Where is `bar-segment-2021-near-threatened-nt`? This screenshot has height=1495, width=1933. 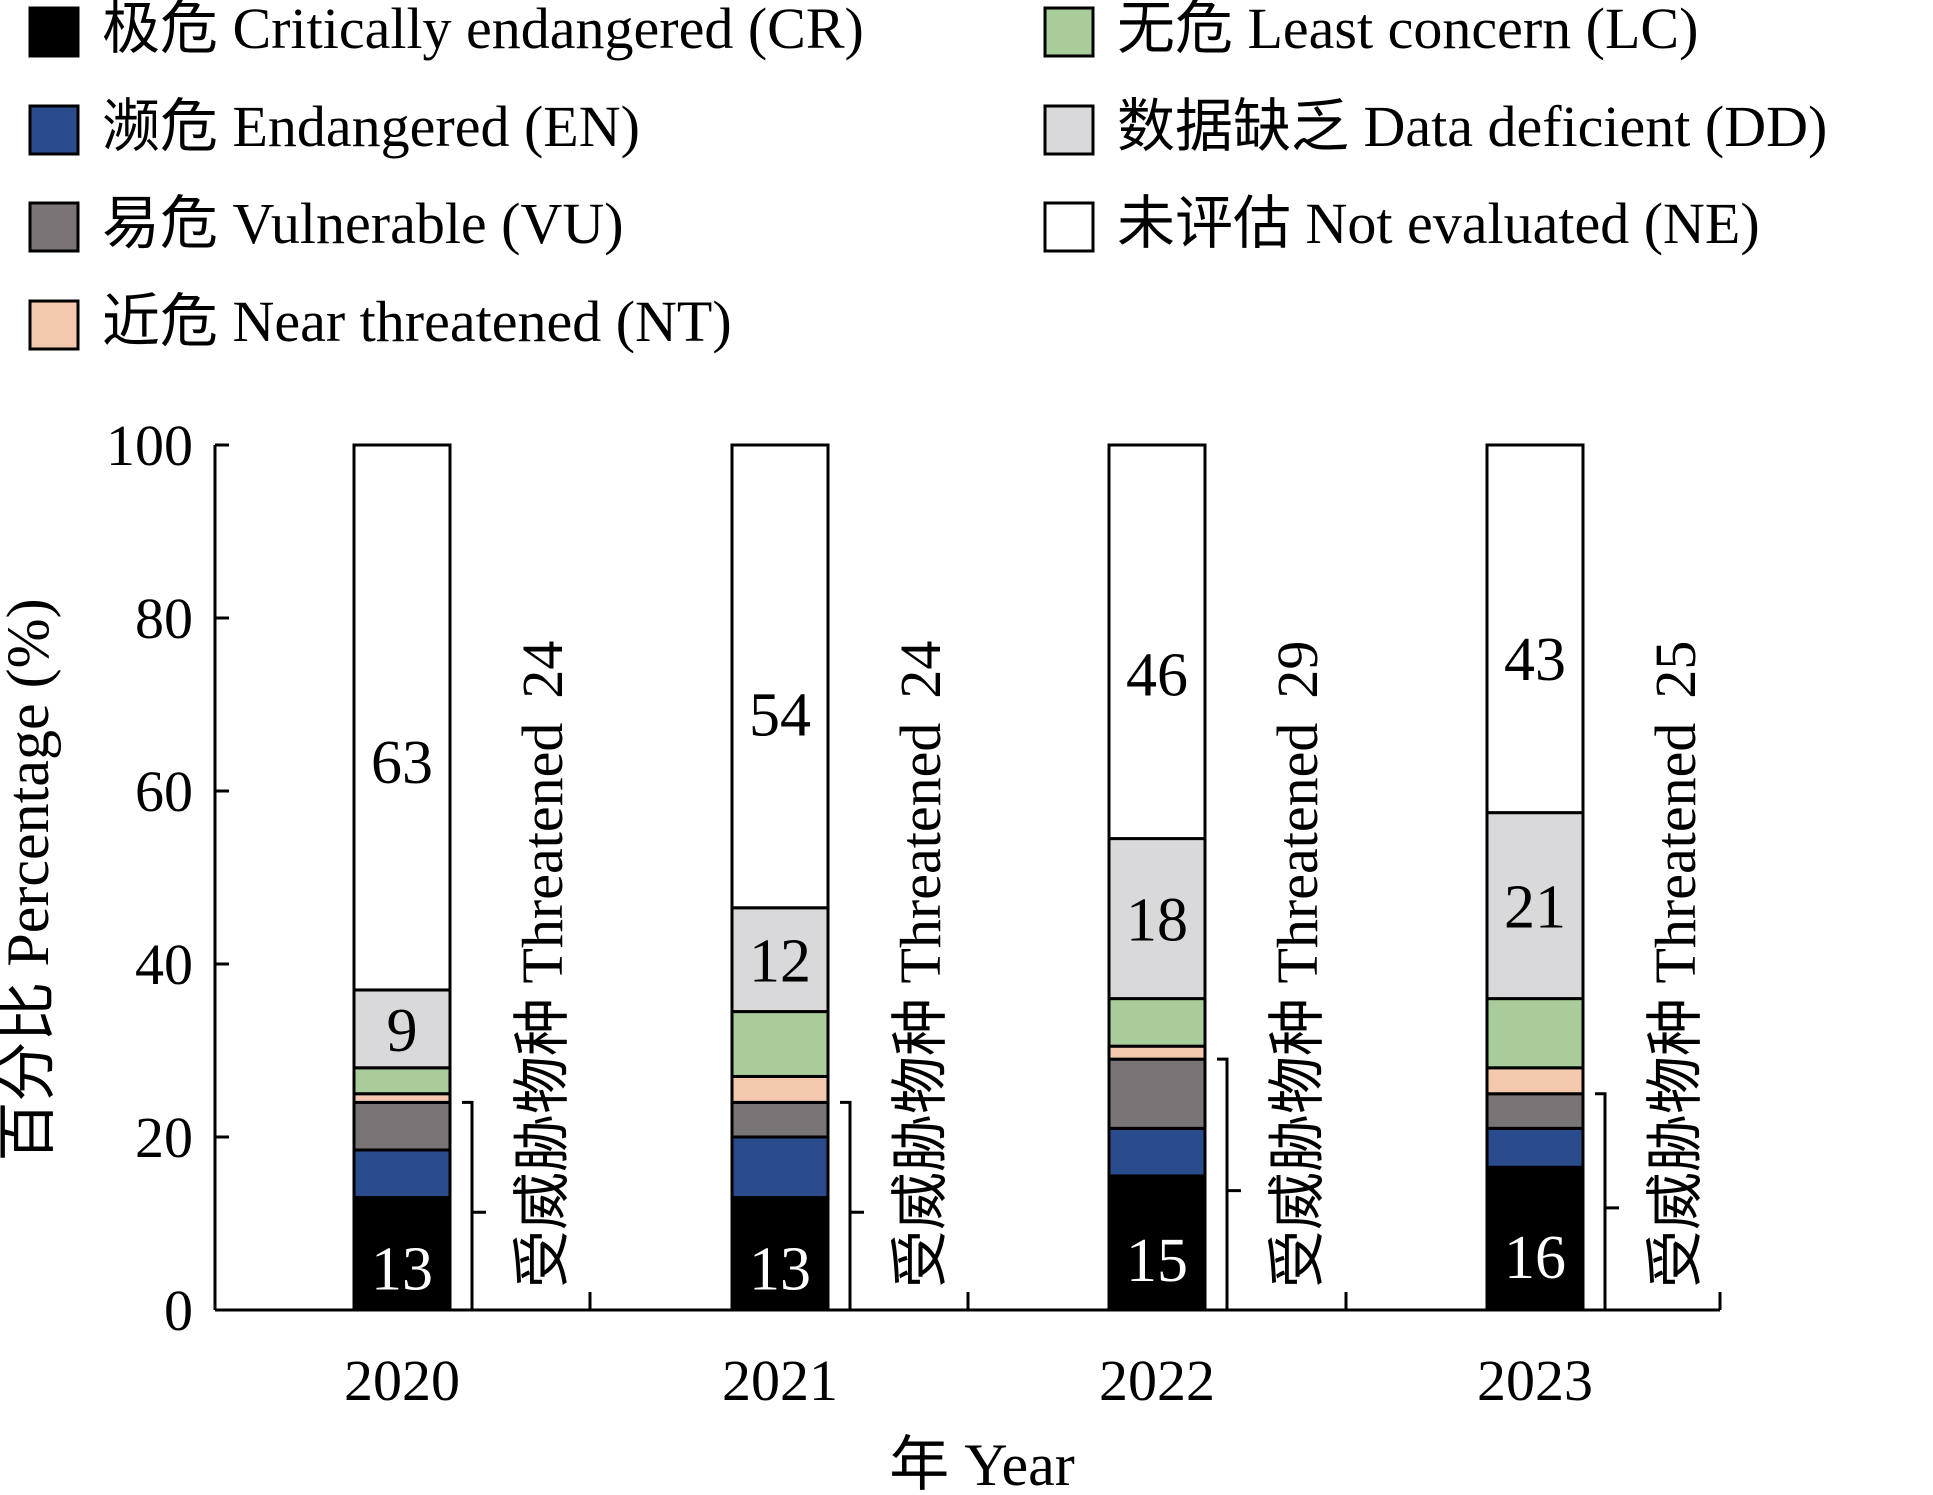
bar-segment-2021-near-threatened-nt is located at coordinates (780, 1089).